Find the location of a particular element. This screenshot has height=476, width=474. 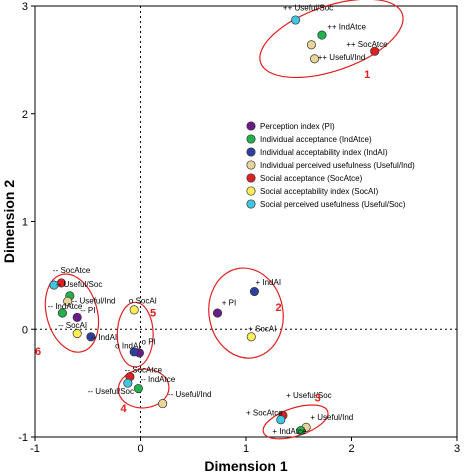

group-label-2: 2 is located at coordinates (279, 308).